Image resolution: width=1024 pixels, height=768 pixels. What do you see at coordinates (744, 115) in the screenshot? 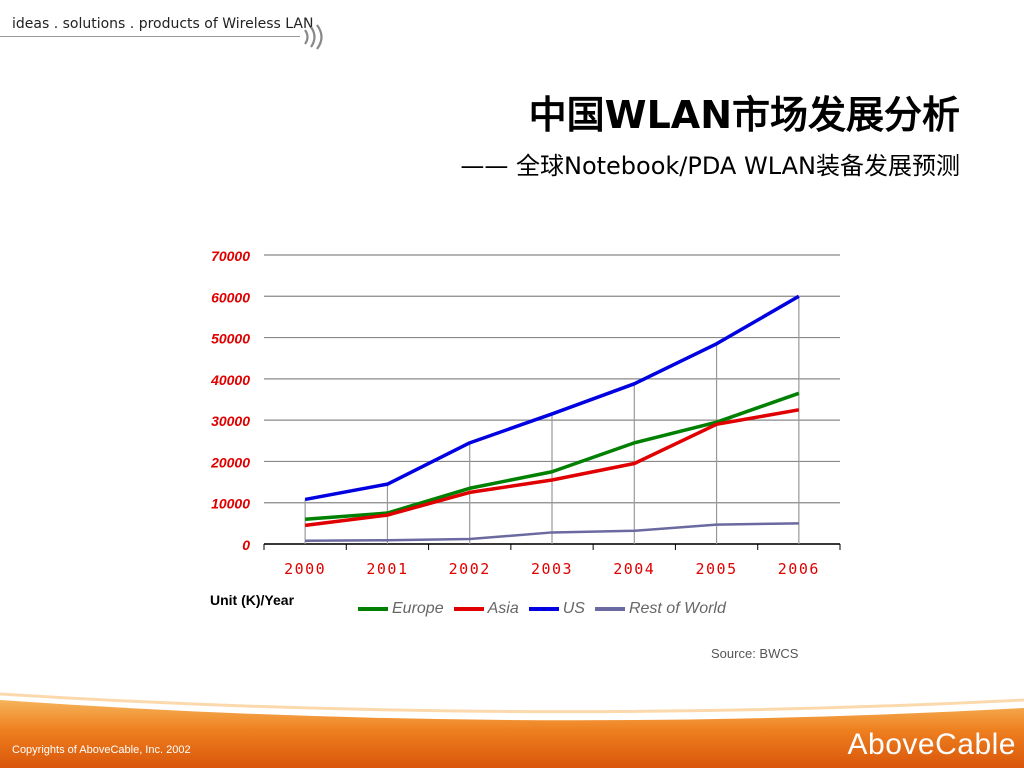
I see `page-title: 中国WLAN市场发展分析` at bounding box center [744, 115].